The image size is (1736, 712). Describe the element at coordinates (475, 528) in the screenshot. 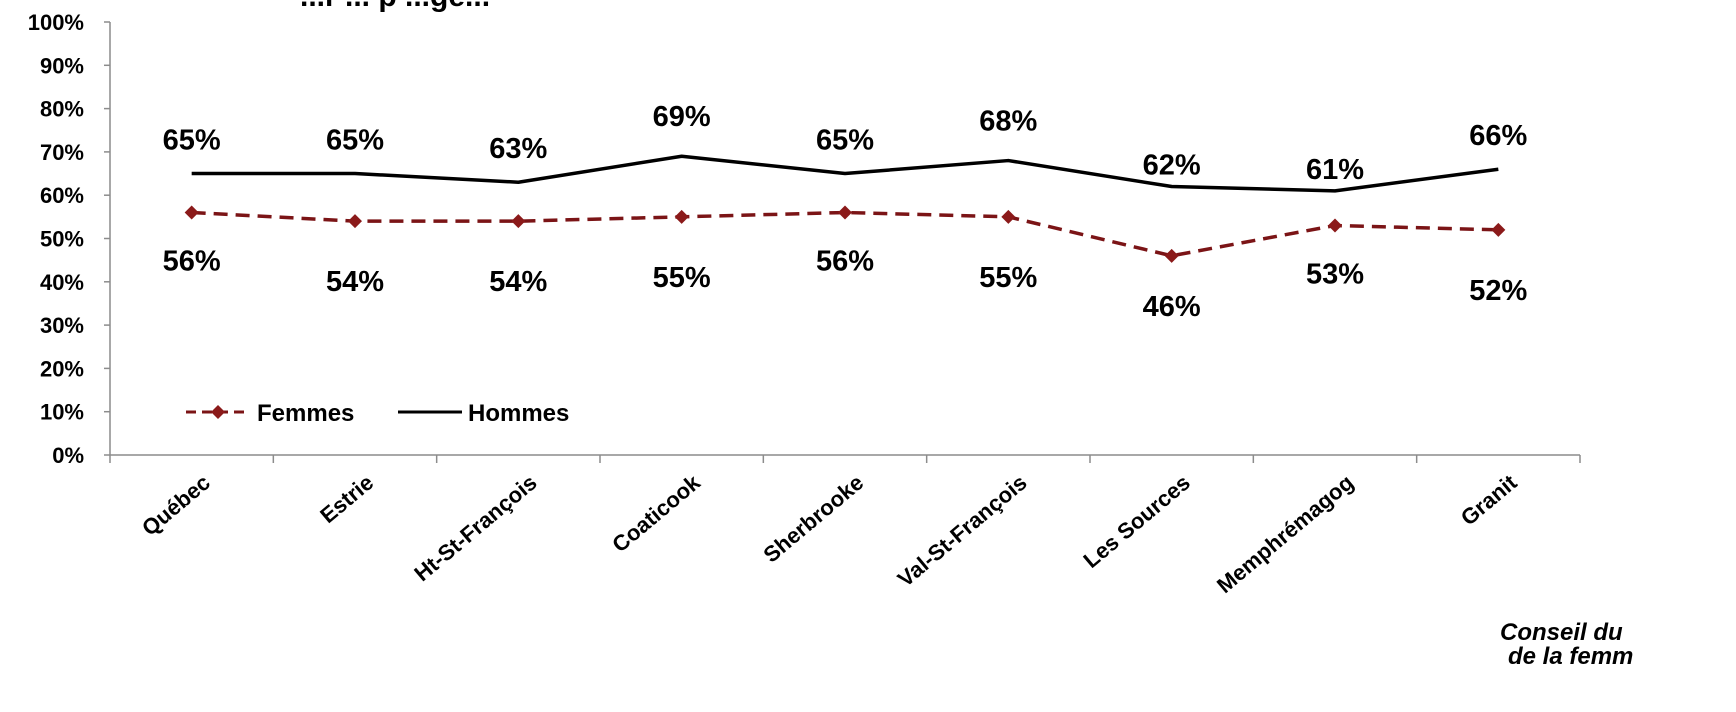

I see `x-category-label: Ht-St-François` at that location.